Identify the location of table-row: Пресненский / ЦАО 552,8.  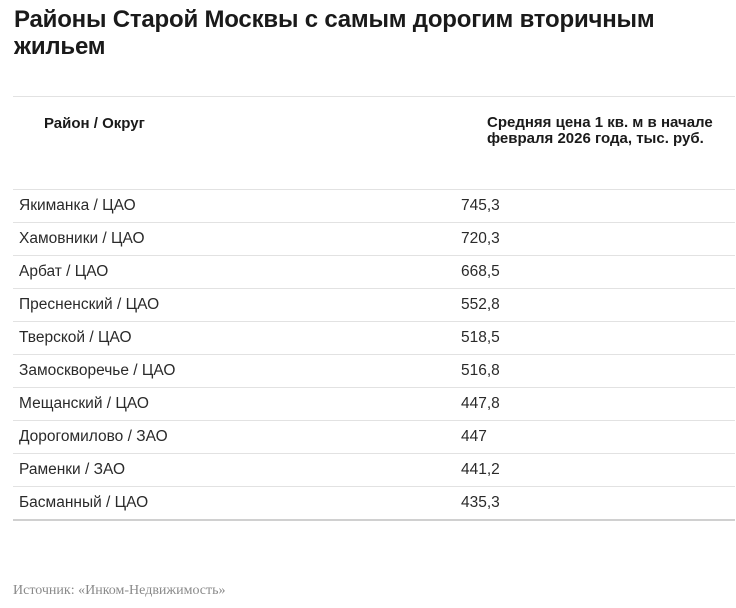
(374, 305).